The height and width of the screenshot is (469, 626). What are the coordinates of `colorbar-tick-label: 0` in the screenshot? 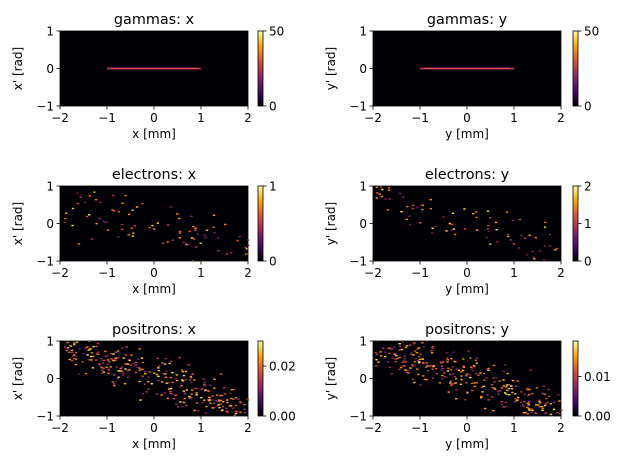 It's located at (273, 106).